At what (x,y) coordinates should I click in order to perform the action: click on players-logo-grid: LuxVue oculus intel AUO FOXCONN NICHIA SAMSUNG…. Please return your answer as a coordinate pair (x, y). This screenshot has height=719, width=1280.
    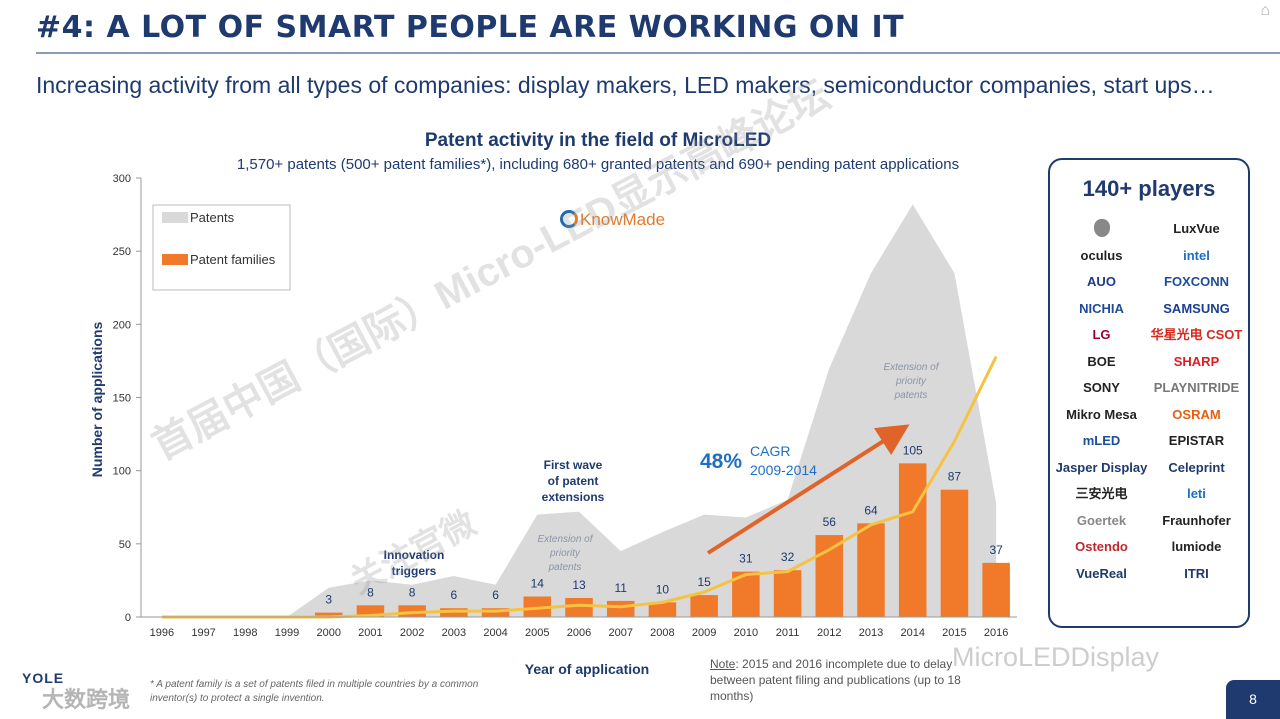
    Looking at the image, I should click on (1149, 401).